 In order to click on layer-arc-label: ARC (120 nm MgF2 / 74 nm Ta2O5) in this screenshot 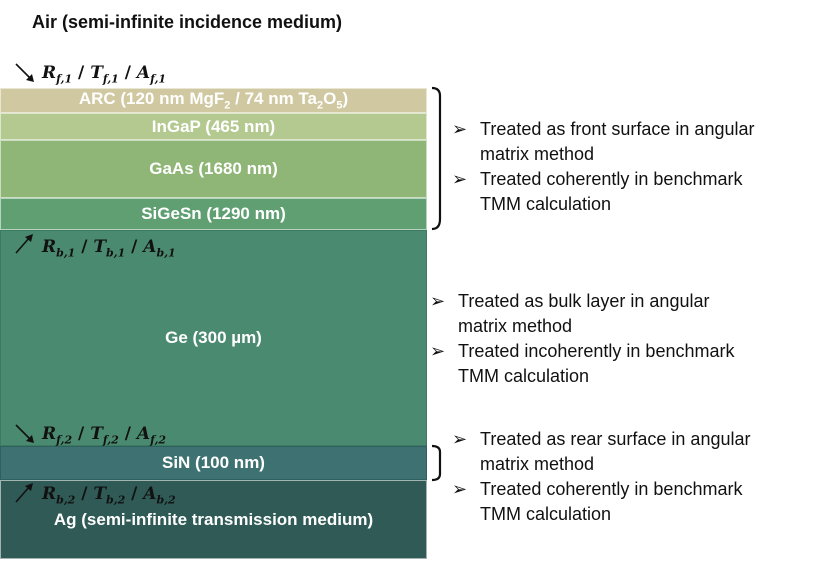, I will do `click(213, 100)`.